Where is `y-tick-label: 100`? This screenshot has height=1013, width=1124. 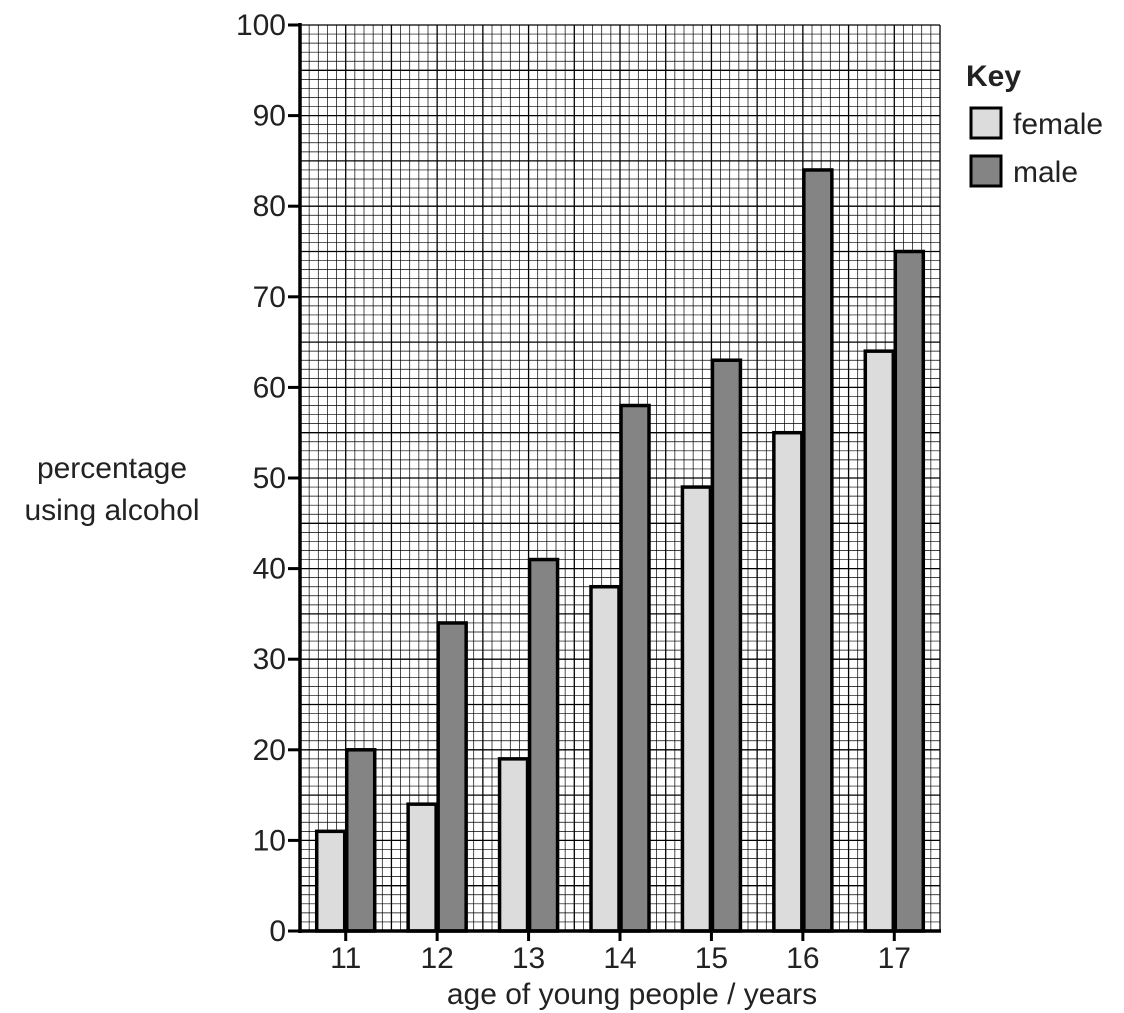
y-tick-label: 100 is located at coordinates (261, 25).